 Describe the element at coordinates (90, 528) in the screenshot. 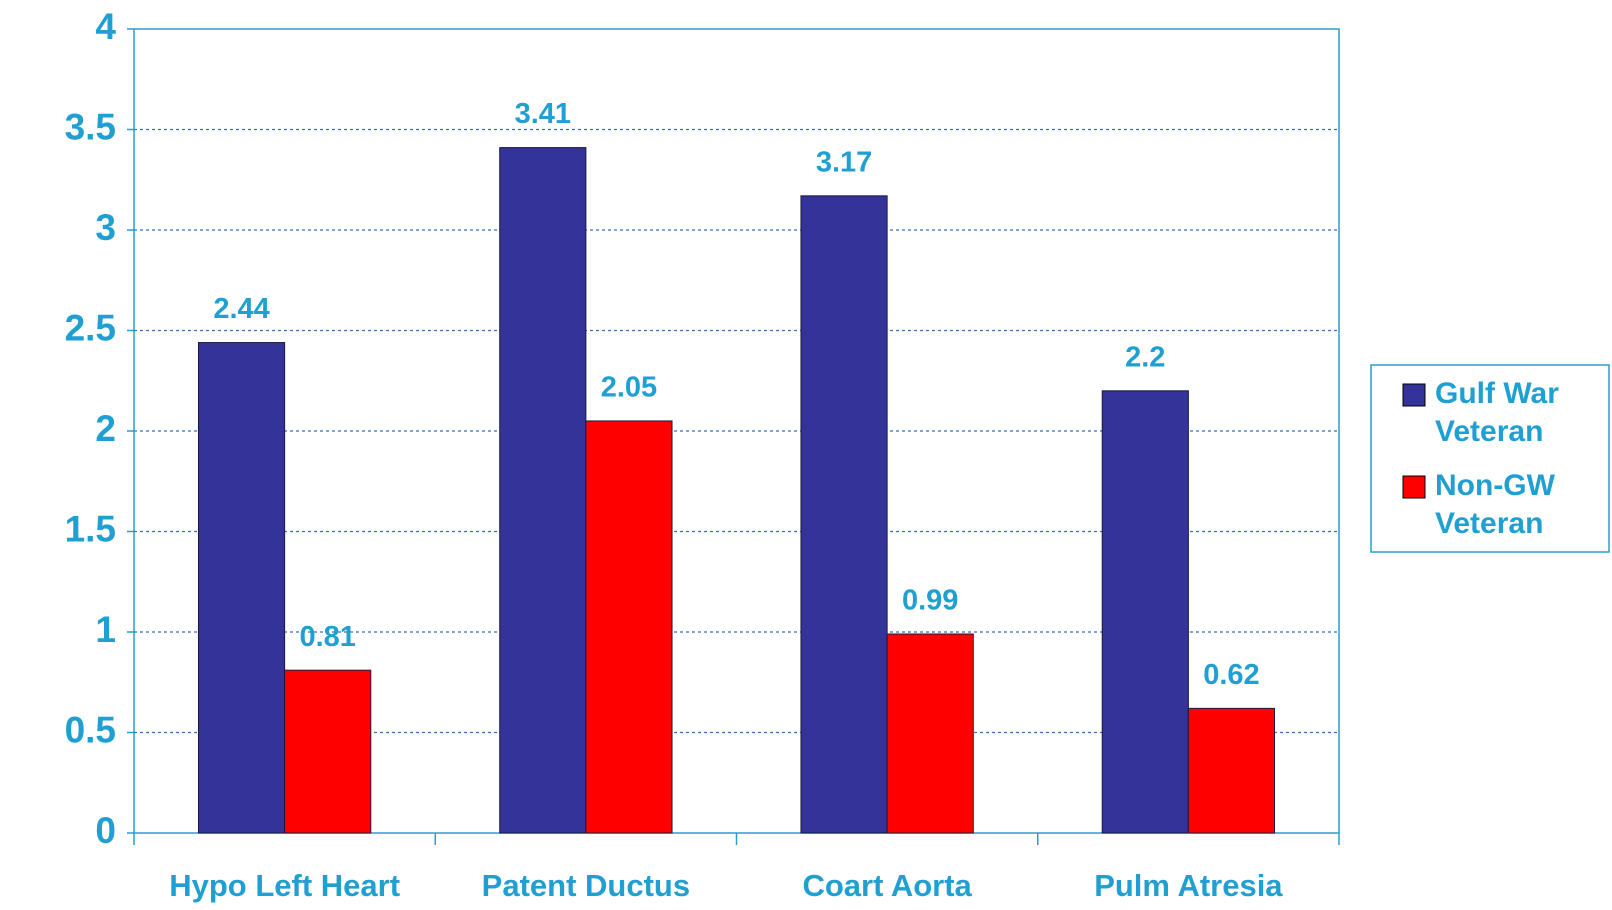

I see `y-tick-label: 1.5` at that location.